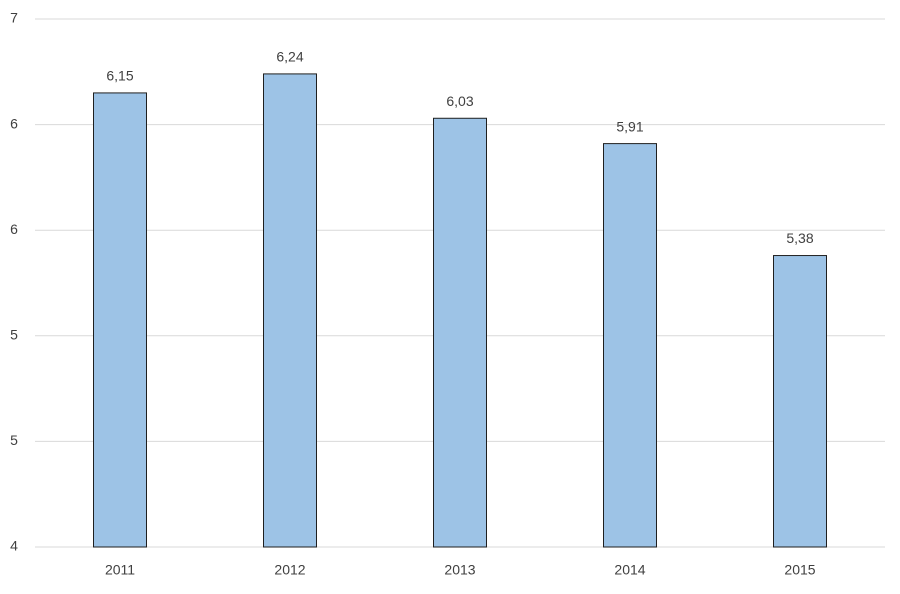 This screenshot has height=594, width=900. What do you see at coordinates (459, 101) in the screenshot?
I see `value-label: 6,03` at bounding box center [459, 101].